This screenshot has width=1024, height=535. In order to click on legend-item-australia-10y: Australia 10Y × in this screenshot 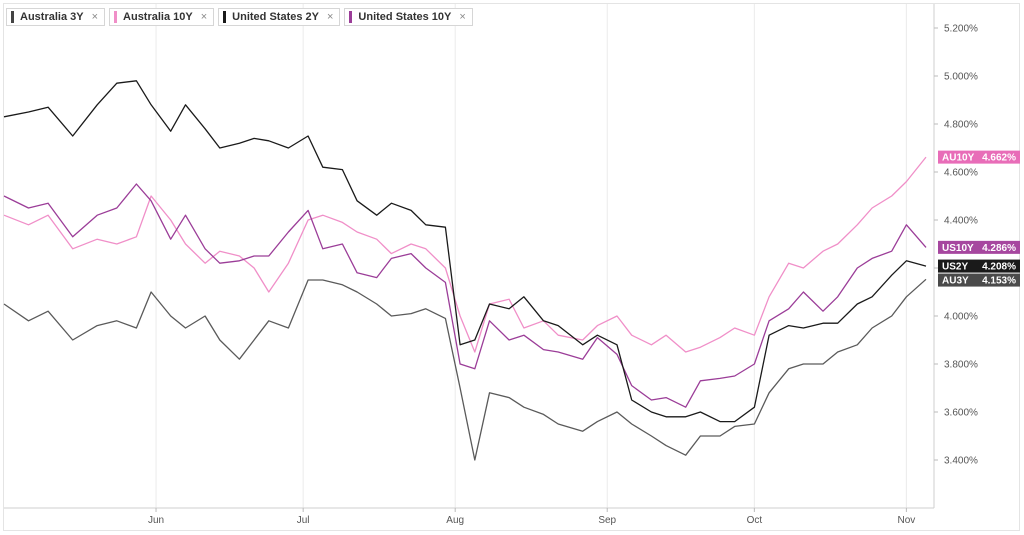, I will do `click(162, 17)`.